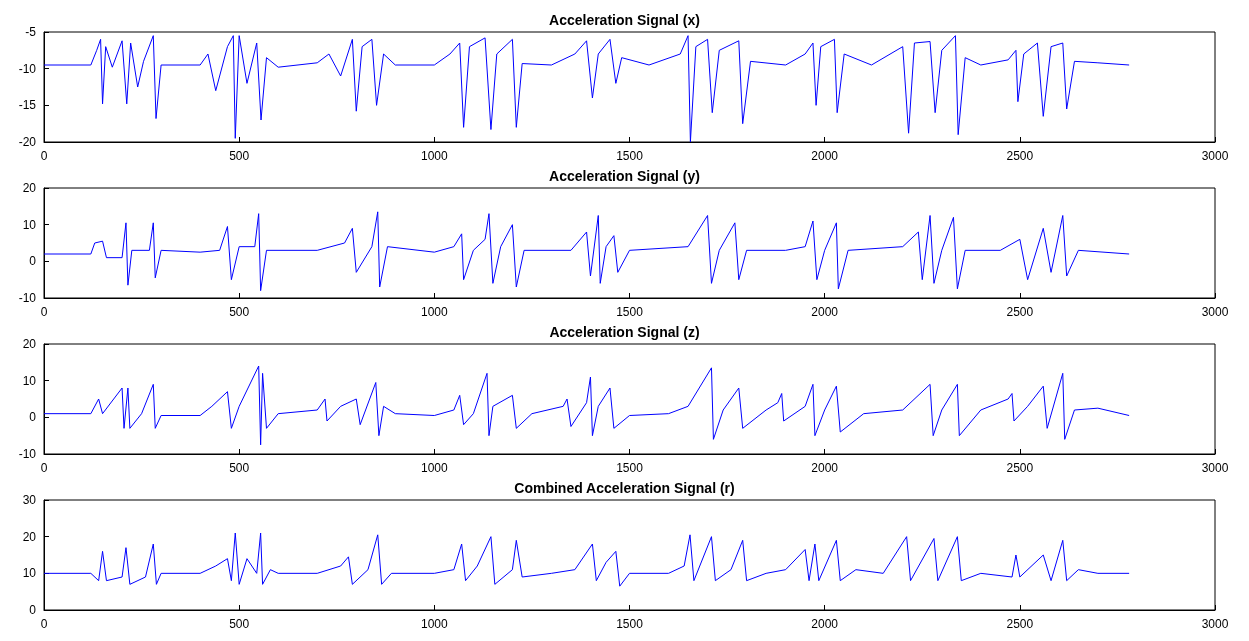 Image resolution: width=1249 pixels, height=641 pixels. Describe the element at coordinates (31, 32) in the screenshot. I see `y-tick-label: -5` at that location.